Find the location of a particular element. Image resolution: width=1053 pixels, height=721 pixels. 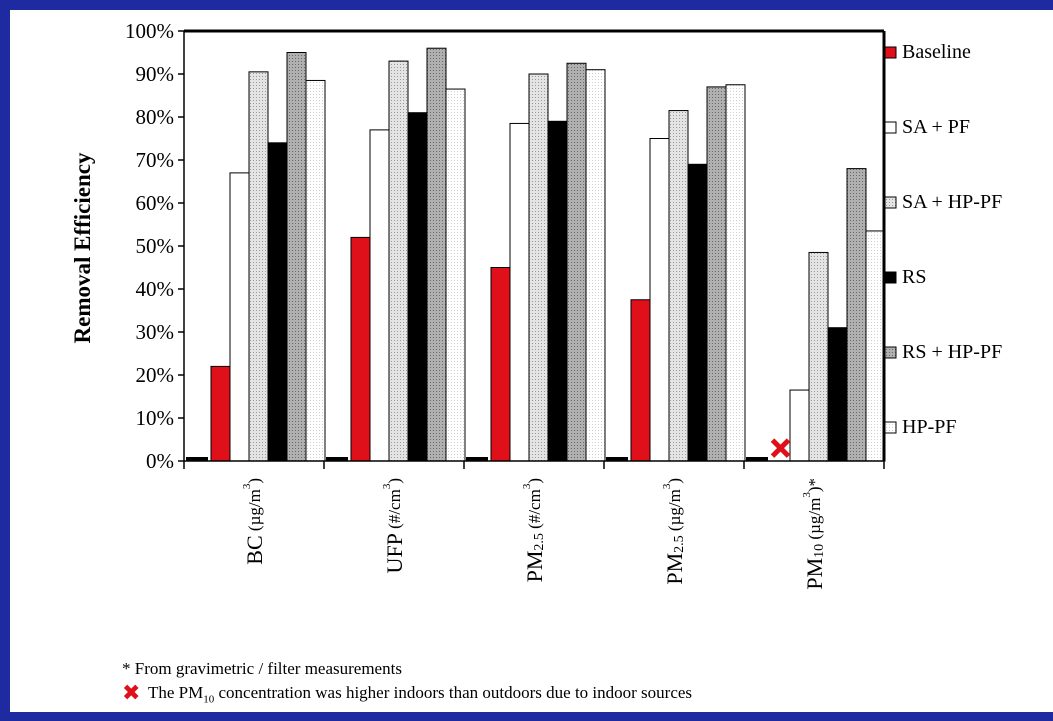

y-tick-label: 90% is located at coordinates (155, 74).